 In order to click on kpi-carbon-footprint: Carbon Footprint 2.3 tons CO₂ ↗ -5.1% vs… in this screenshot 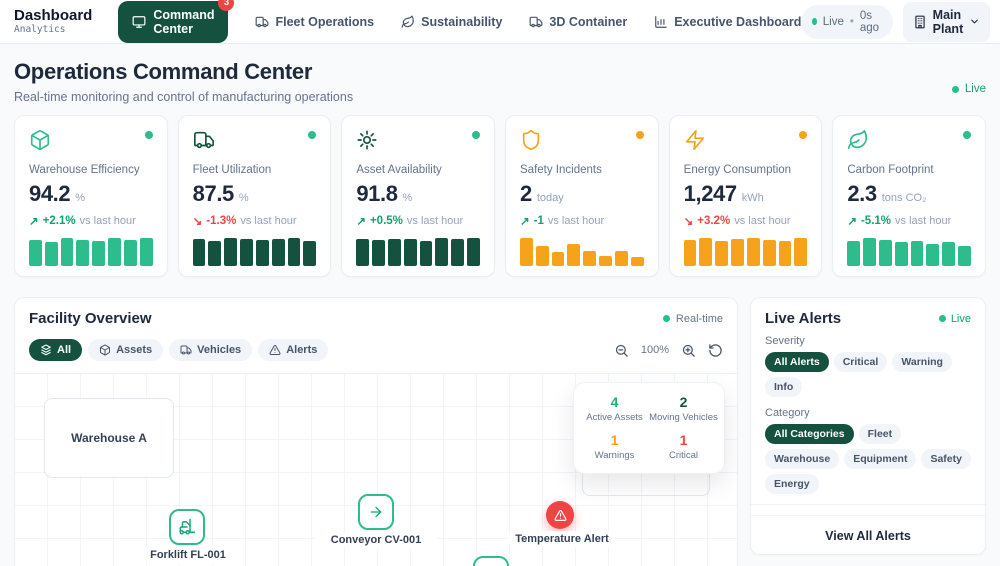, I will do `click(909, 196)`.